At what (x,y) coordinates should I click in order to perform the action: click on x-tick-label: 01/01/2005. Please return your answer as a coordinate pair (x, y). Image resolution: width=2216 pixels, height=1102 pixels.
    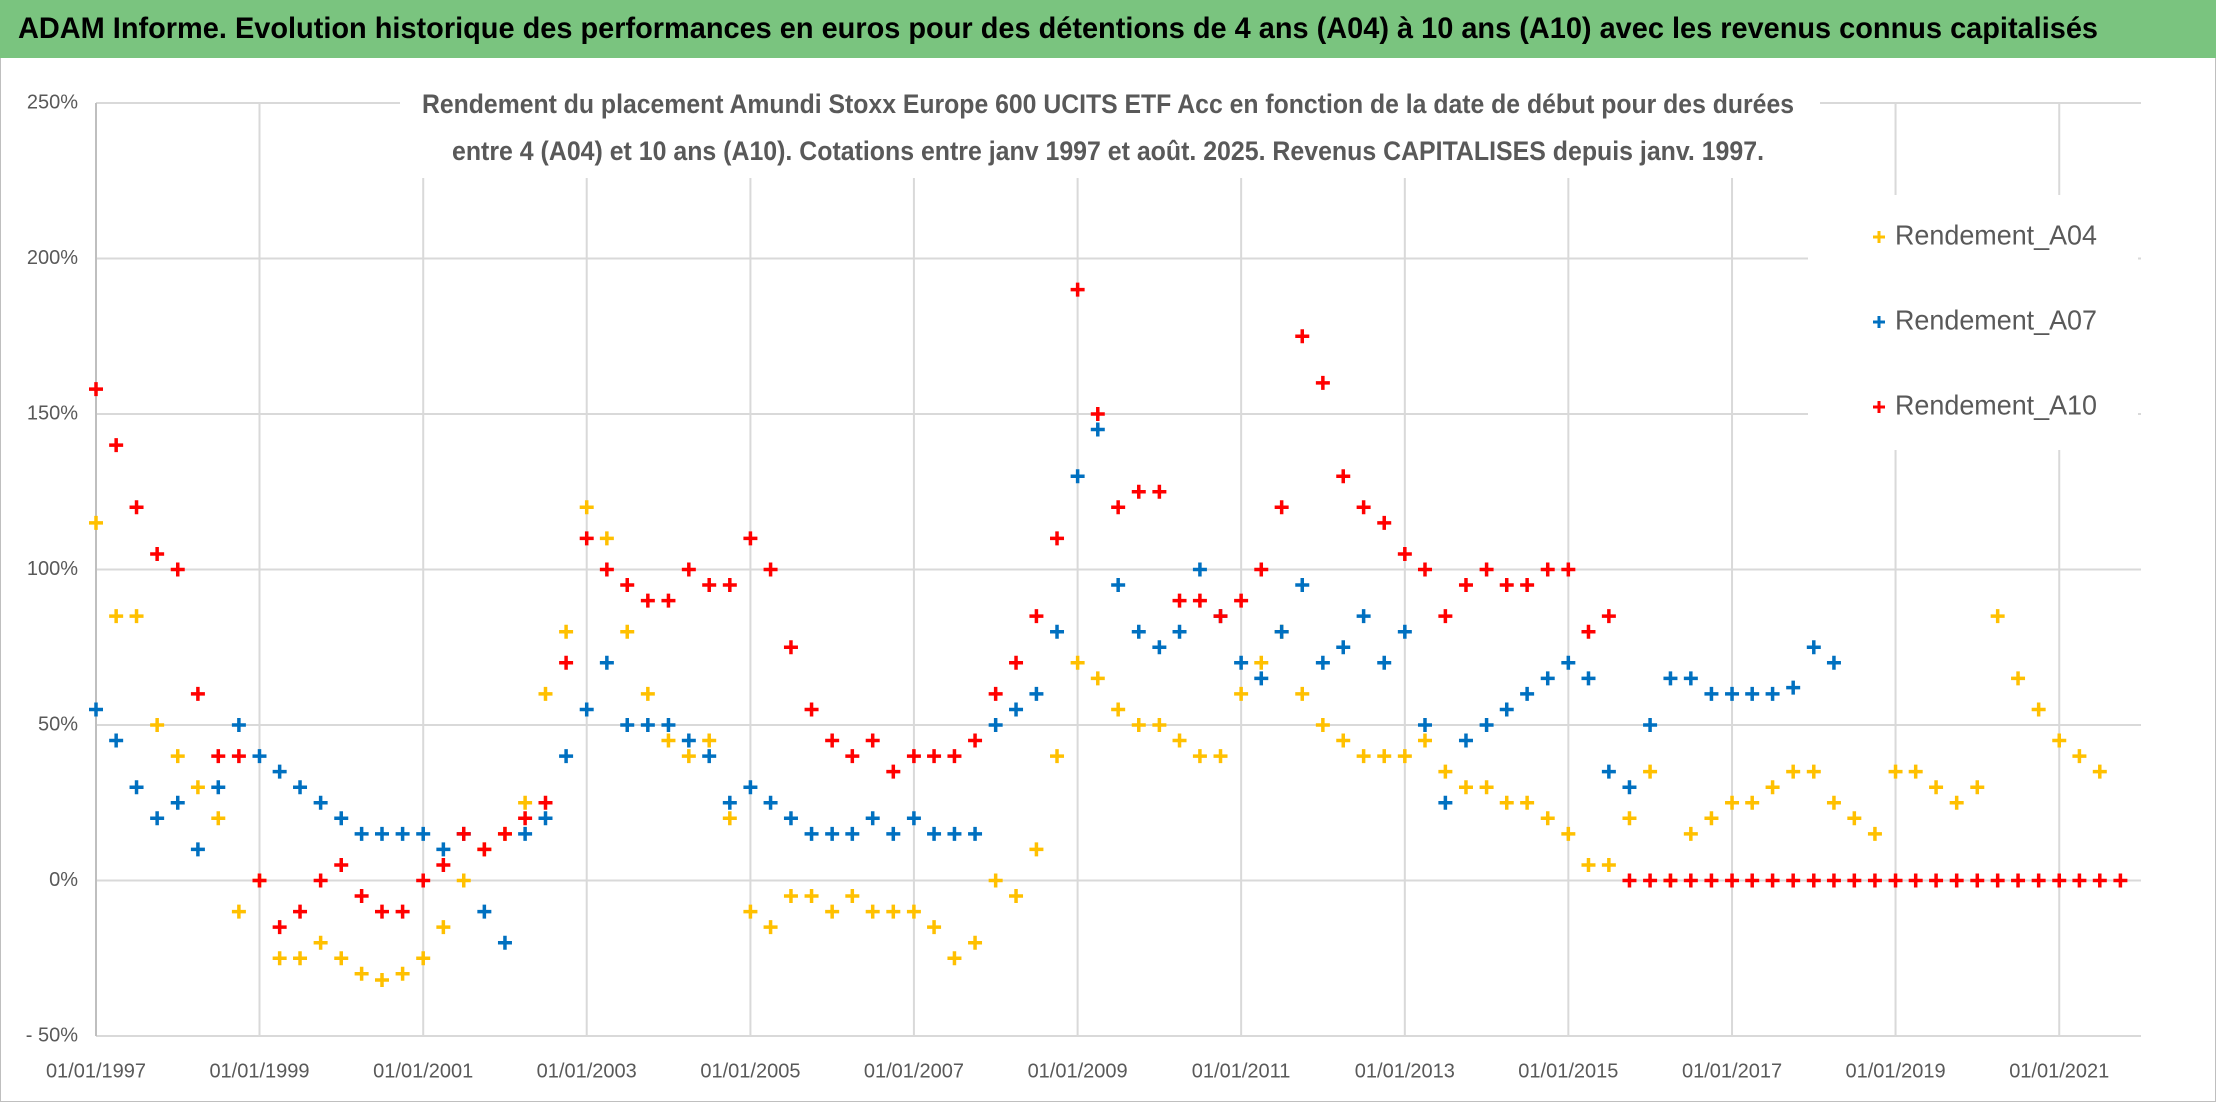
    Looking at the image, I should click on (750, 1071).